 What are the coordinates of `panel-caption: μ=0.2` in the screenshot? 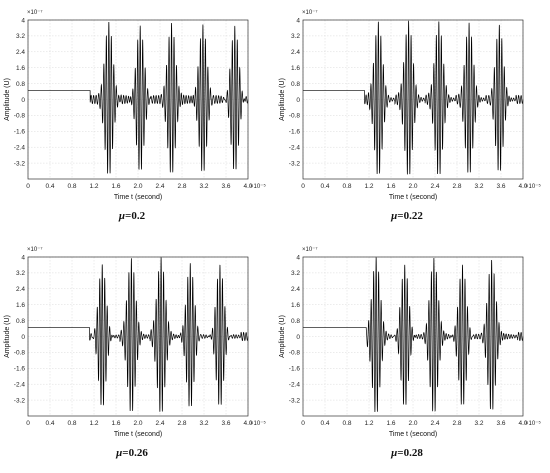 It's located at (132, 216).